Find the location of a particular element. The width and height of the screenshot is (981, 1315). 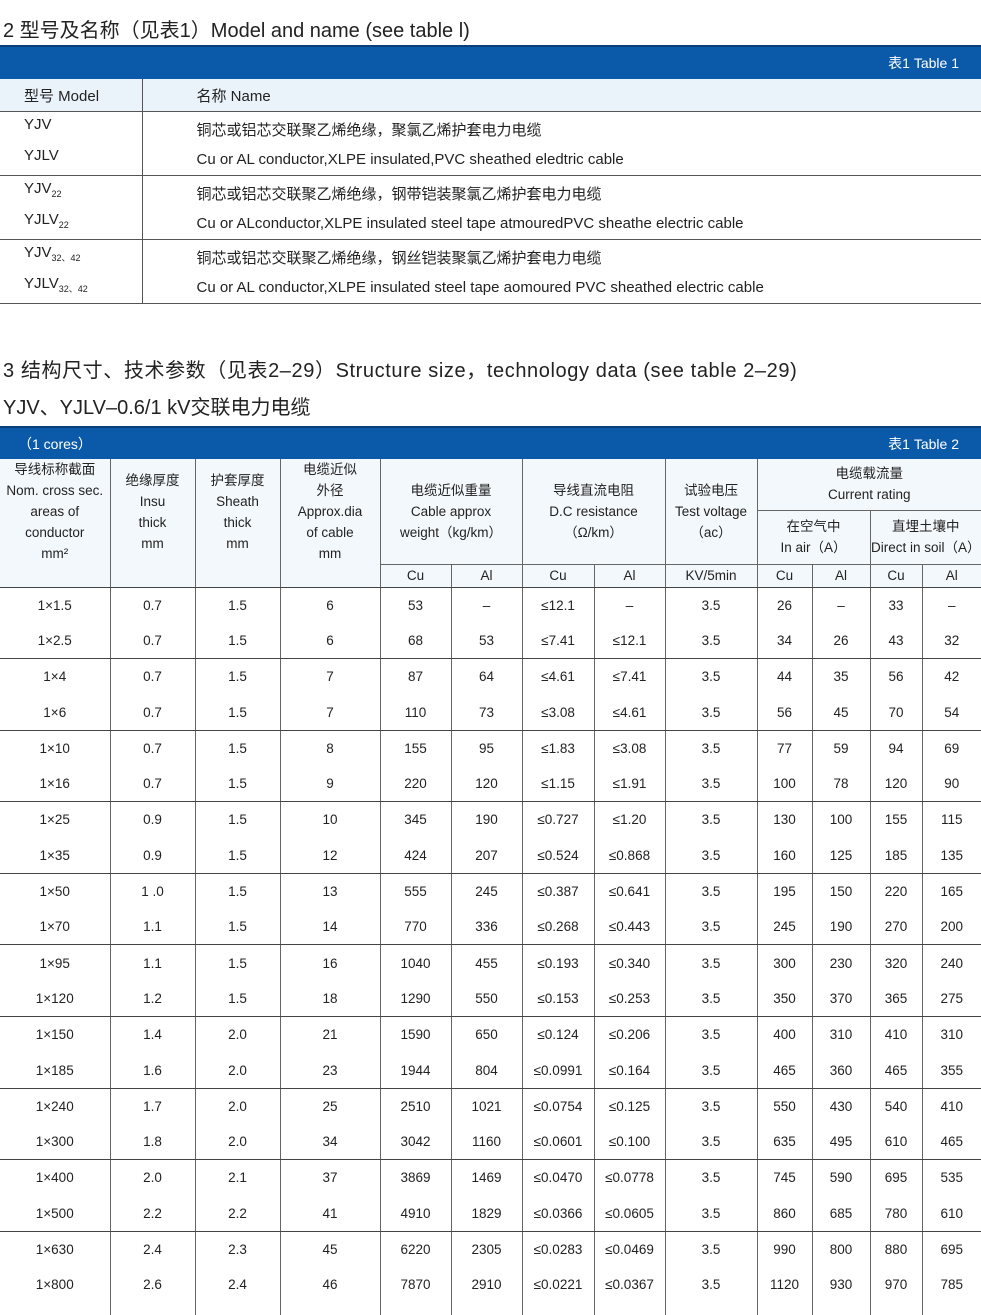

table-cell: 14 is located at coordinates (330, 927).